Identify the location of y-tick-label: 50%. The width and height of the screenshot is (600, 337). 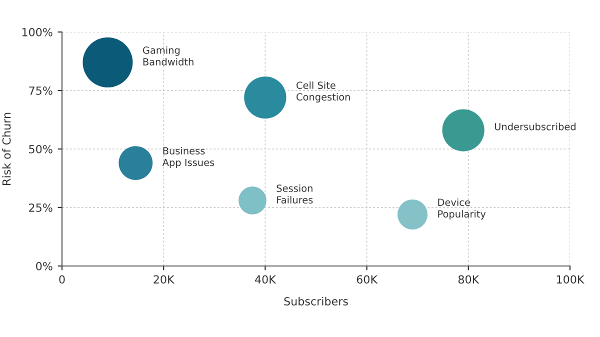
(40, 149).